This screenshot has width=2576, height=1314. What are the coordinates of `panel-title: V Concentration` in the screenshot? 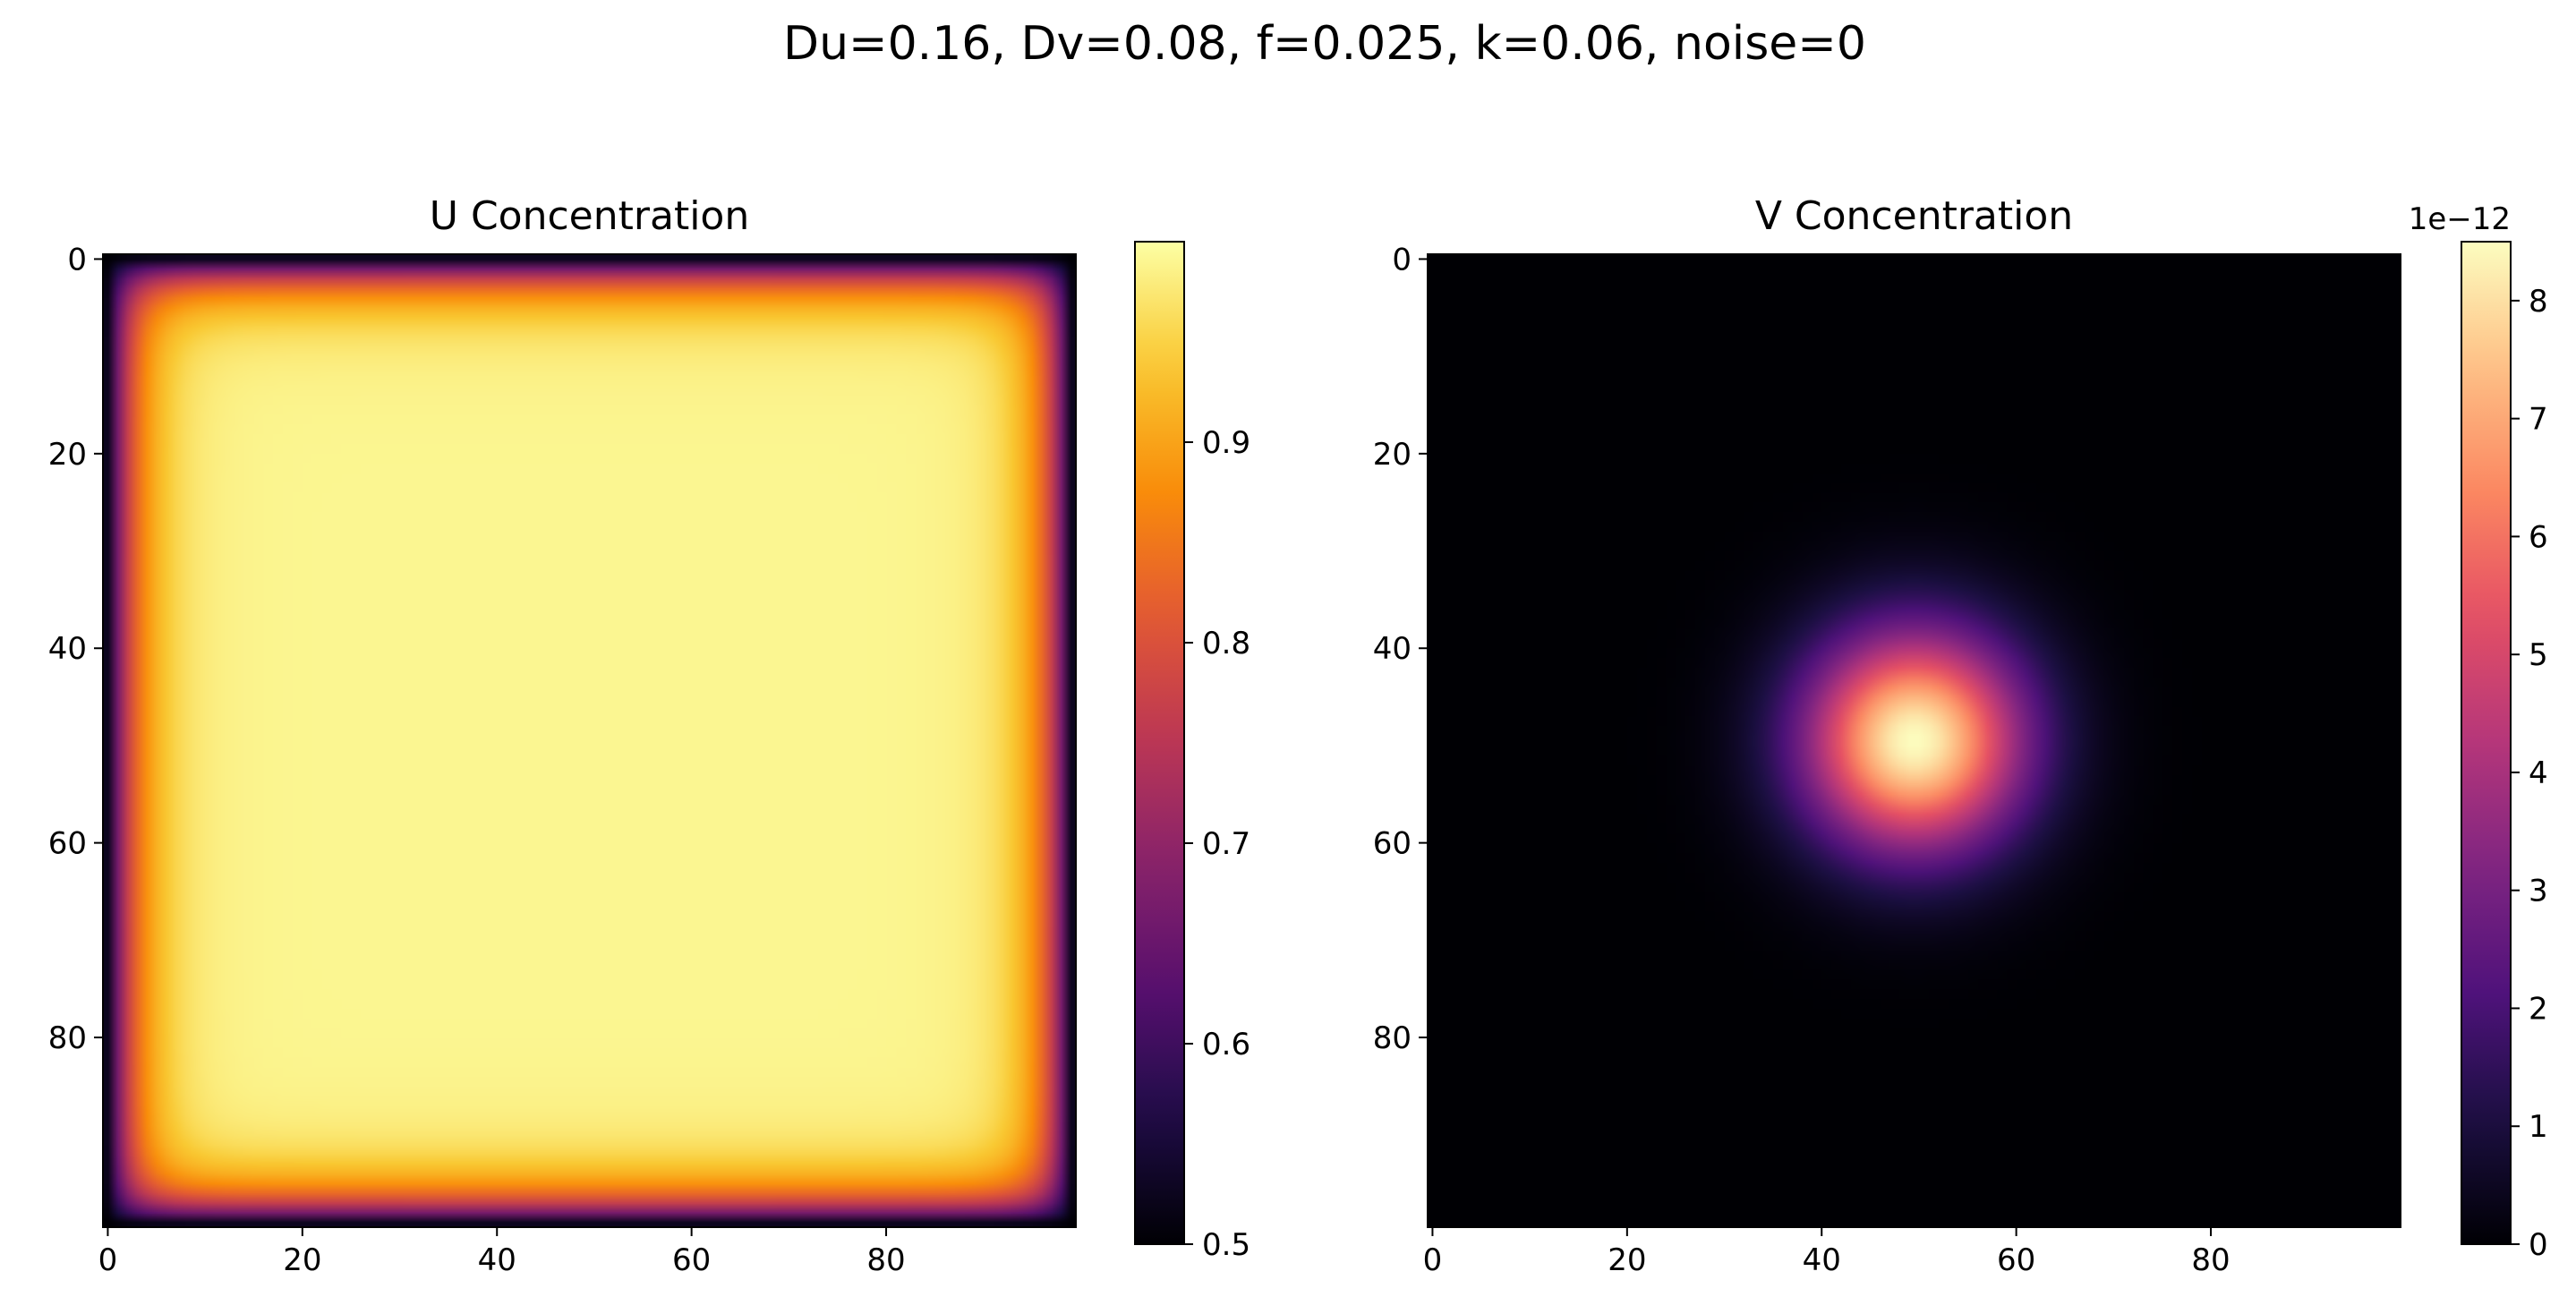 It's located at (1914, 216).